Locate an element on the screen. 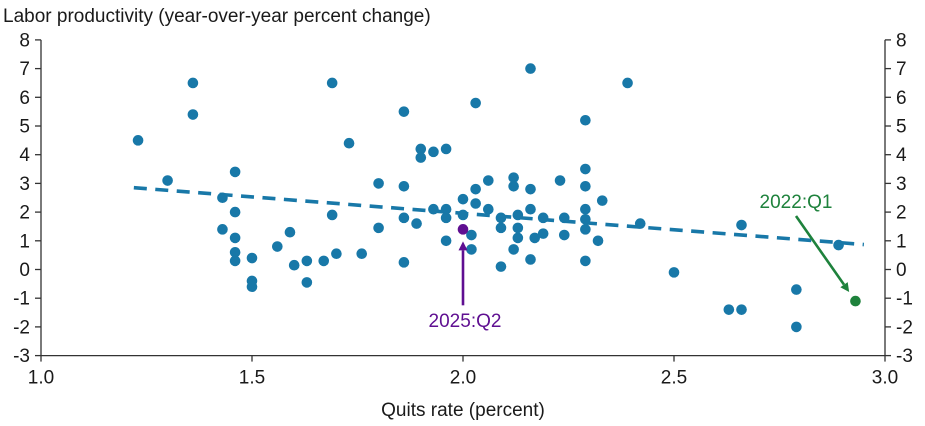 Image resolution: width=925 pixels, height=426 pixels. y-tick-label-right: 6 is located at coordinates (901, 98).